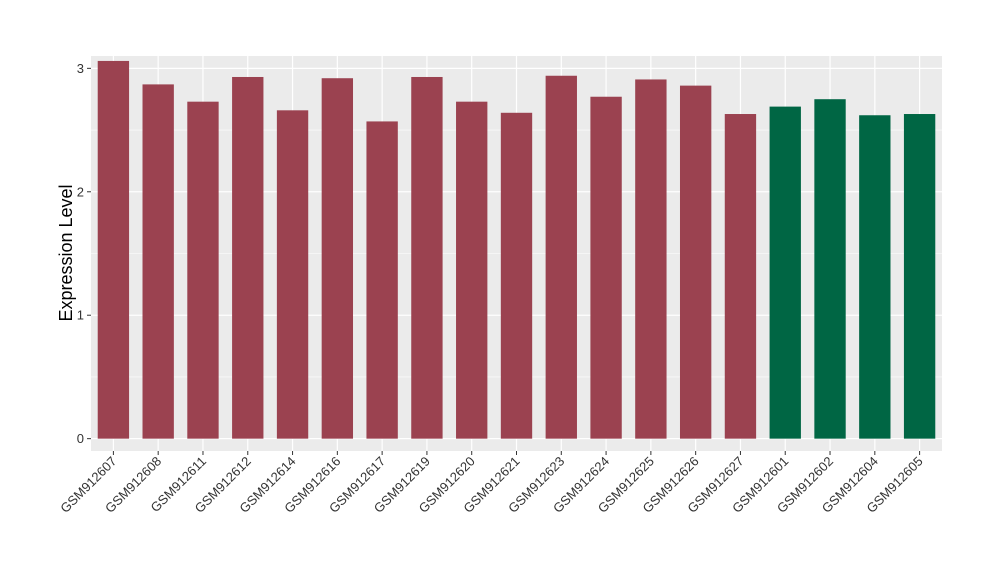 The image size is (1000, 580). I want to click on bar-GSM912623, so click(561, 257).